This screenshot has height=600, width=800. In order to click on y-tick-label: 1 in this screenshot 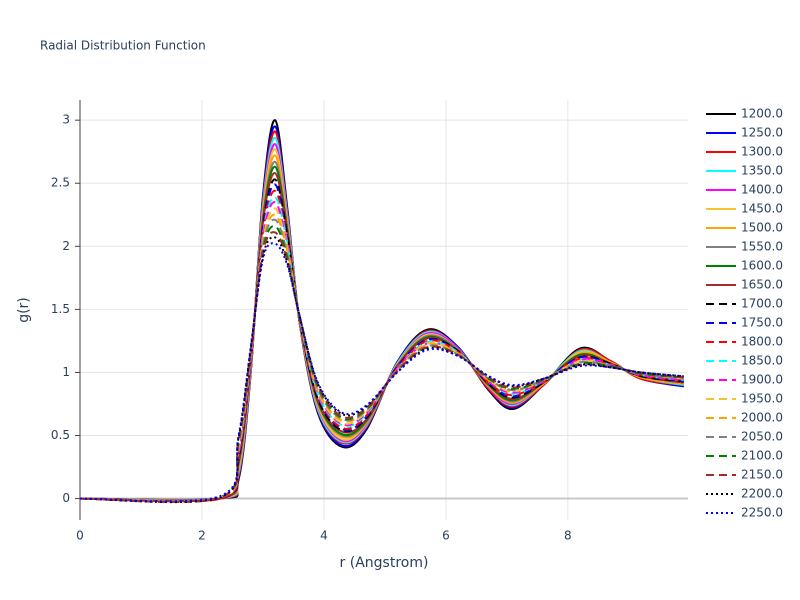, I will do `click(66, 372)`.